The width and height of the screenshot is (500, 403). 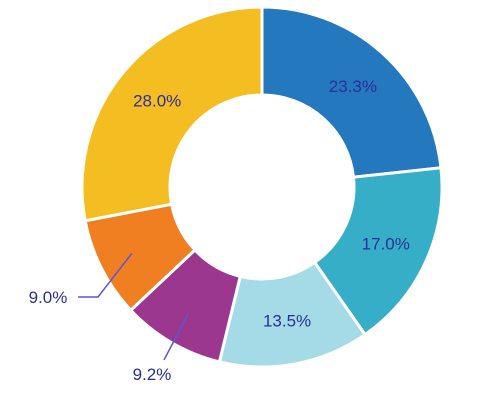 I want to click on slice-label-1: 23.3%, so click(x=353, y=86).